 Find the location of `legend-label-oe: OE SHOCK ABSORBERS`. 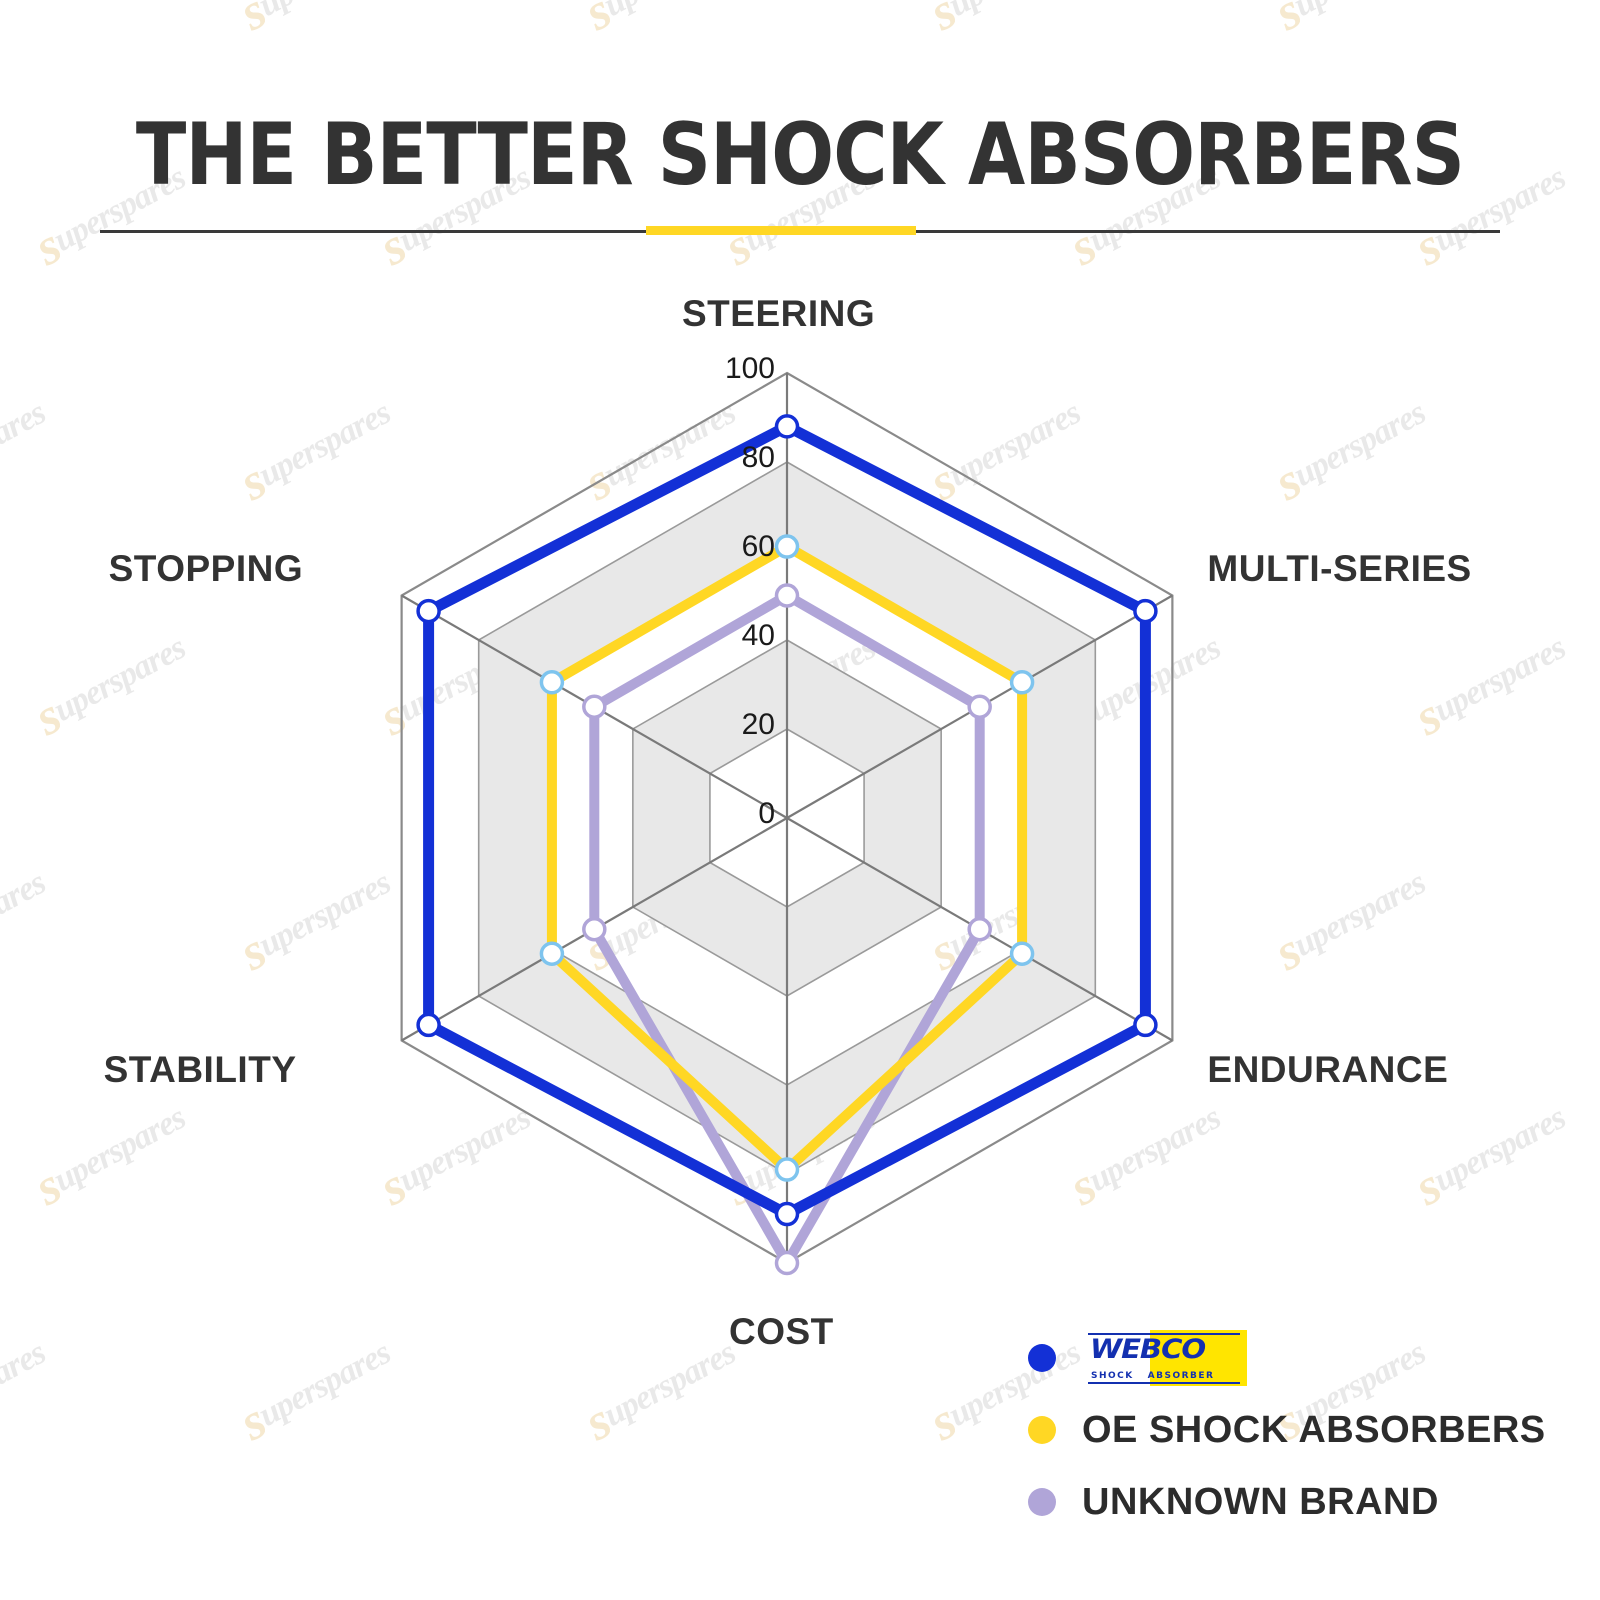

legend-label-oe: OE SHOCK ABSORBERS is located at coordinates (1314, 1429).